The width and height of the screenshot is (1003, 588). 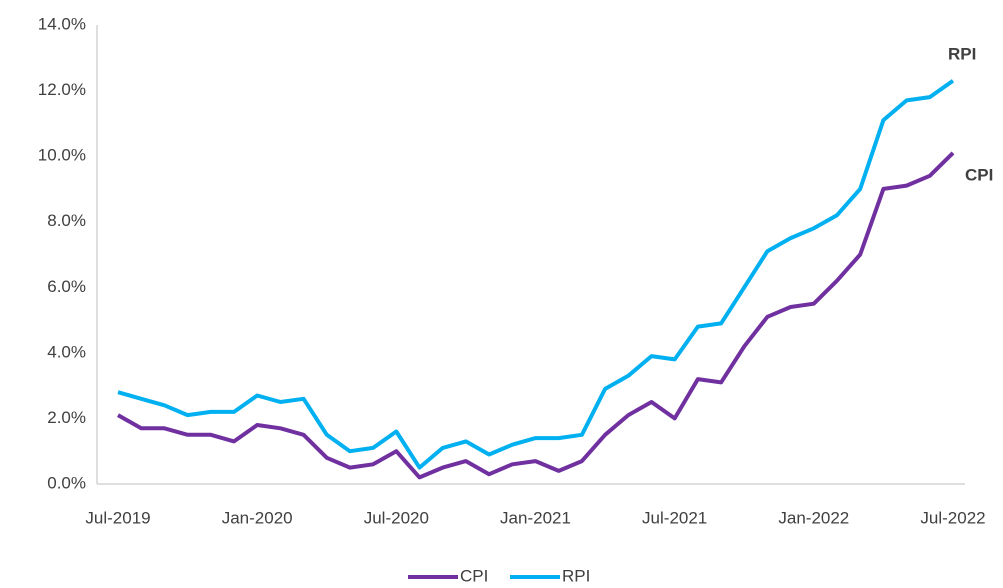 I want to click on x-tick-label: Jan-2020, so click(x=257, y=517).